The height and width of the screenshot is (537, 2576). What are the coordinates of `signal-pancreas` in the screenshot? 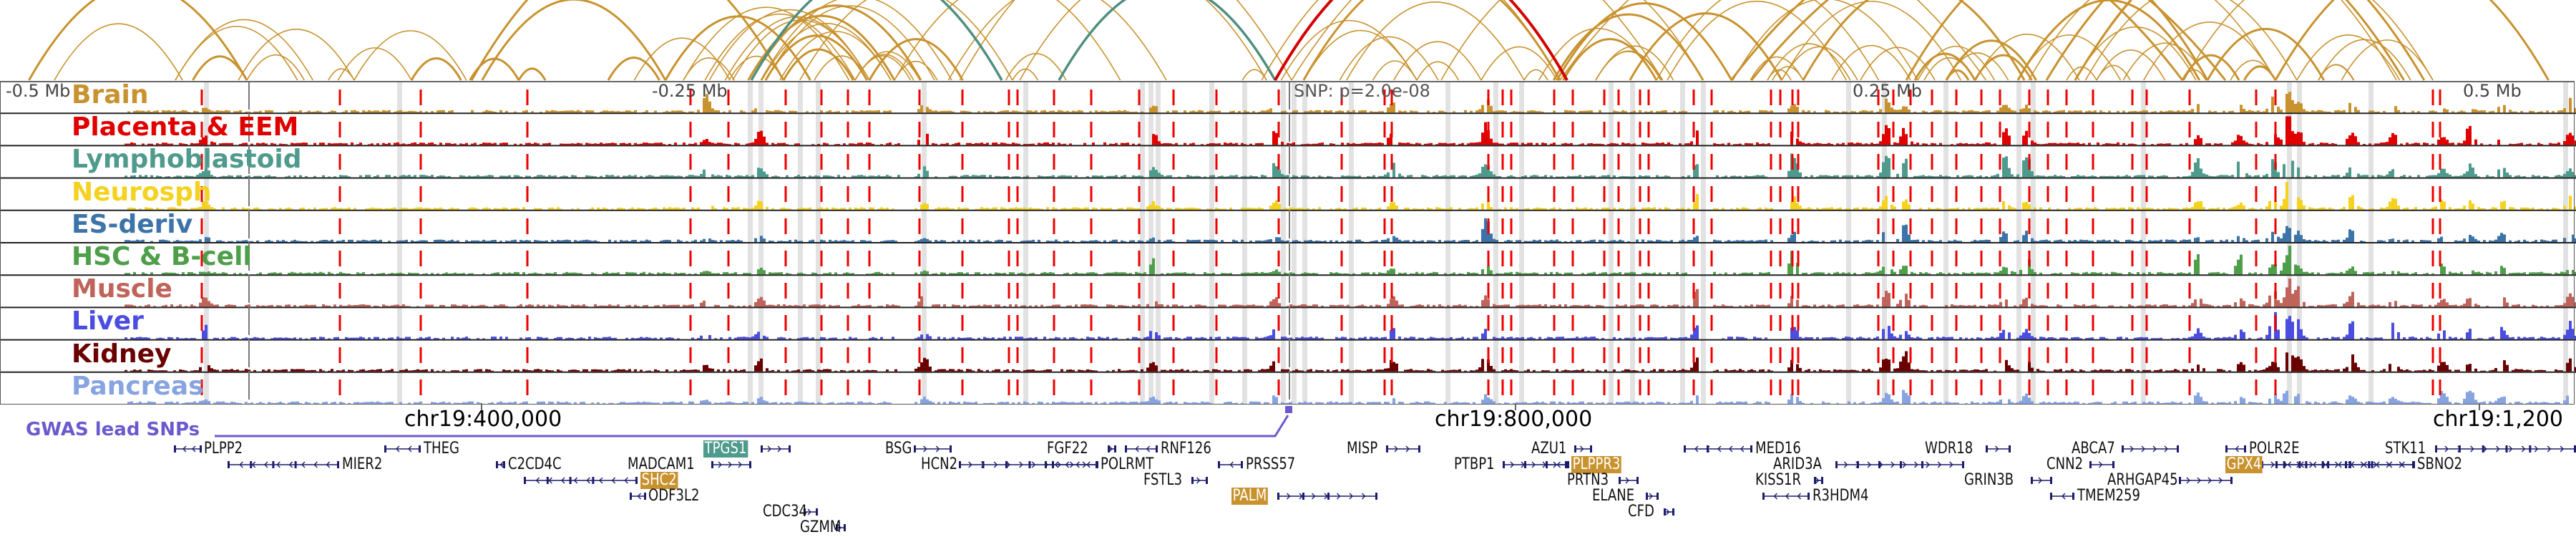 It's located at (1348, 397).